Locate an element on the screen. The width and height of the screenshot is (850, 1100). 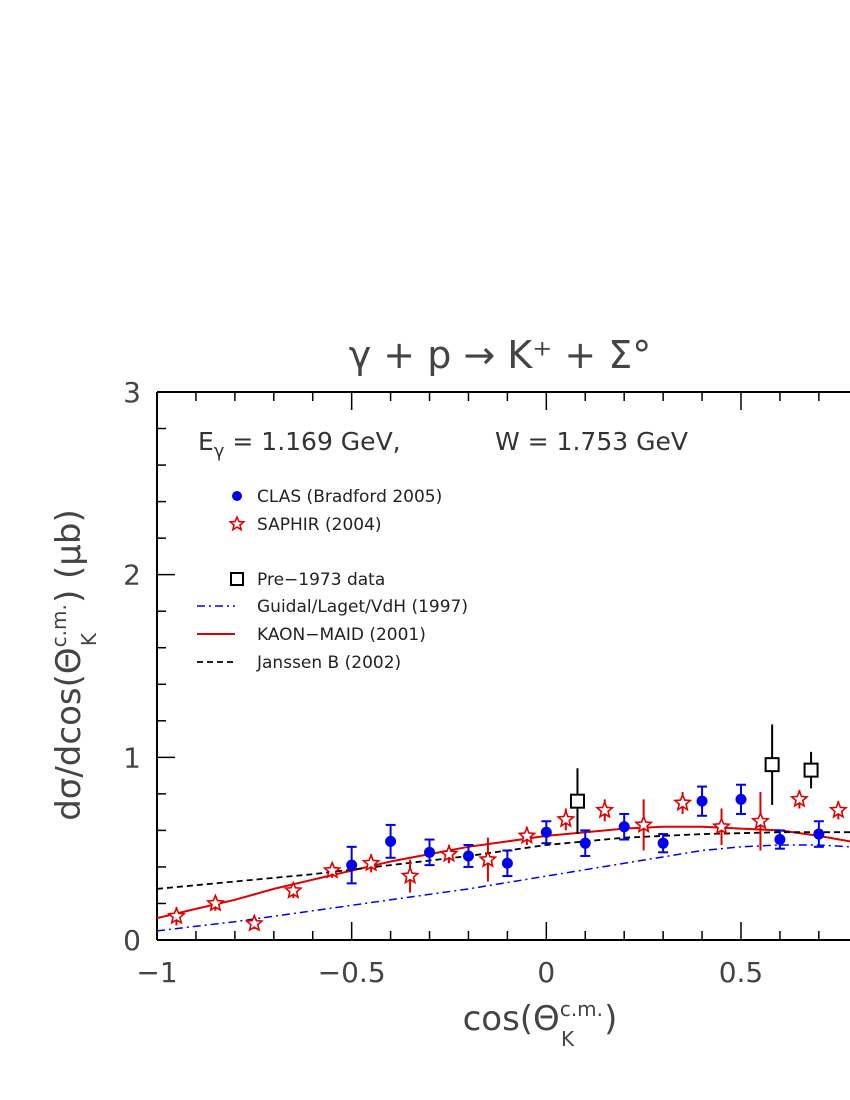
x-tick-label: 0.5 is located at coordinates (741, 972).